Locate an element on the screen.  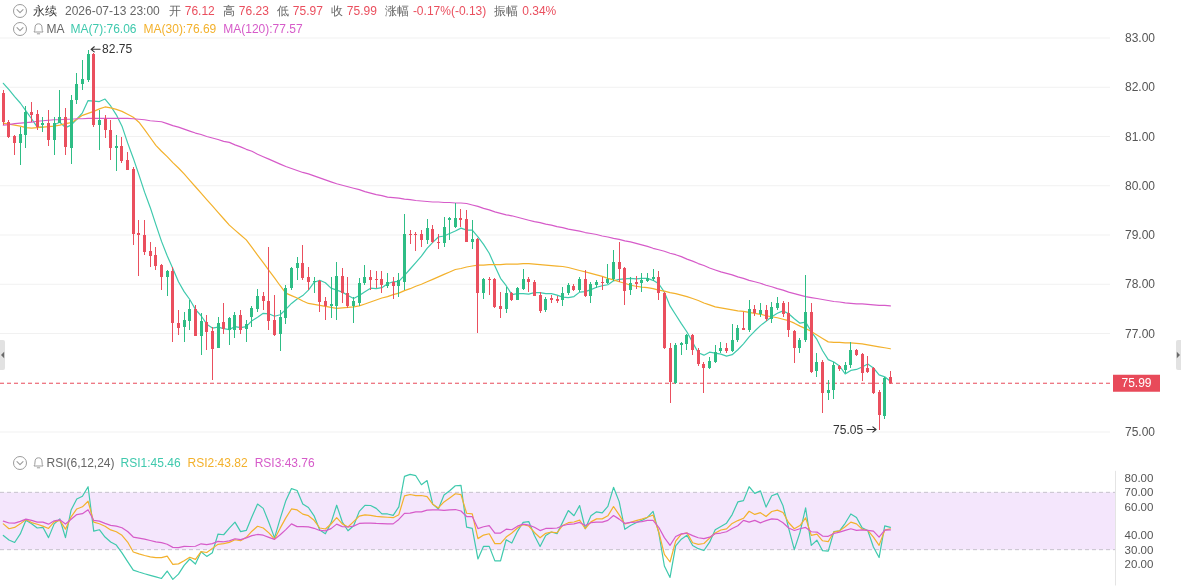
text: 涨幅 -0.17%(-0.13) is located at coordinates (435, 11).